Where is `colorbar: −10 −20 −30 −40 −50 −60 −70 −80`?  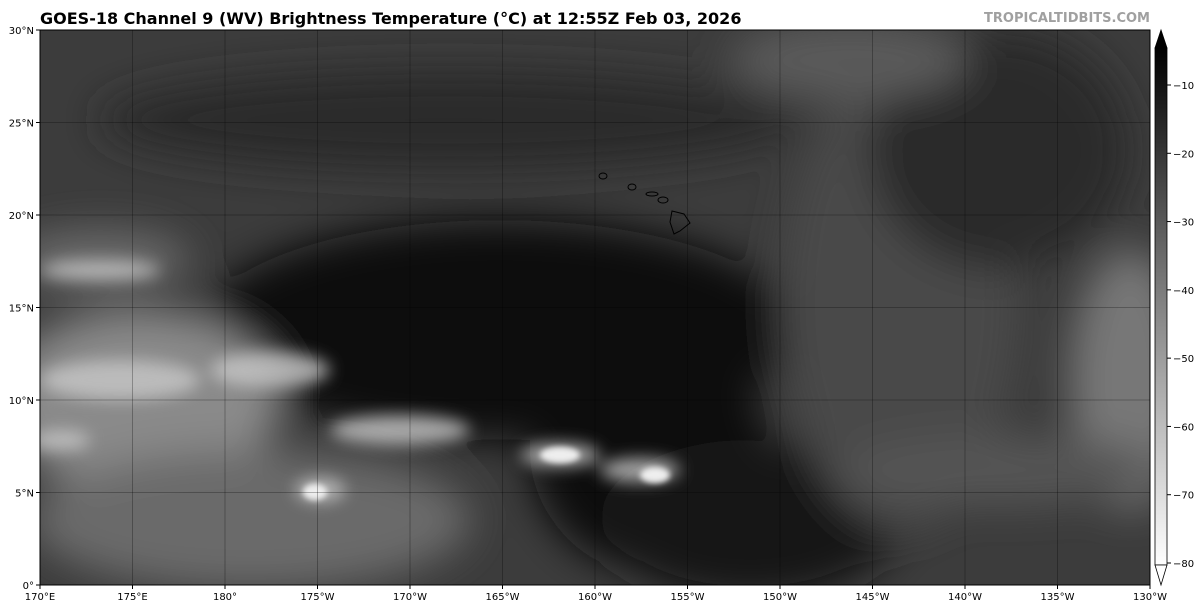
colorbar: −10 −20 −30 −40 −50 −60 −70 −80 is located at coordinates (1174, 307).